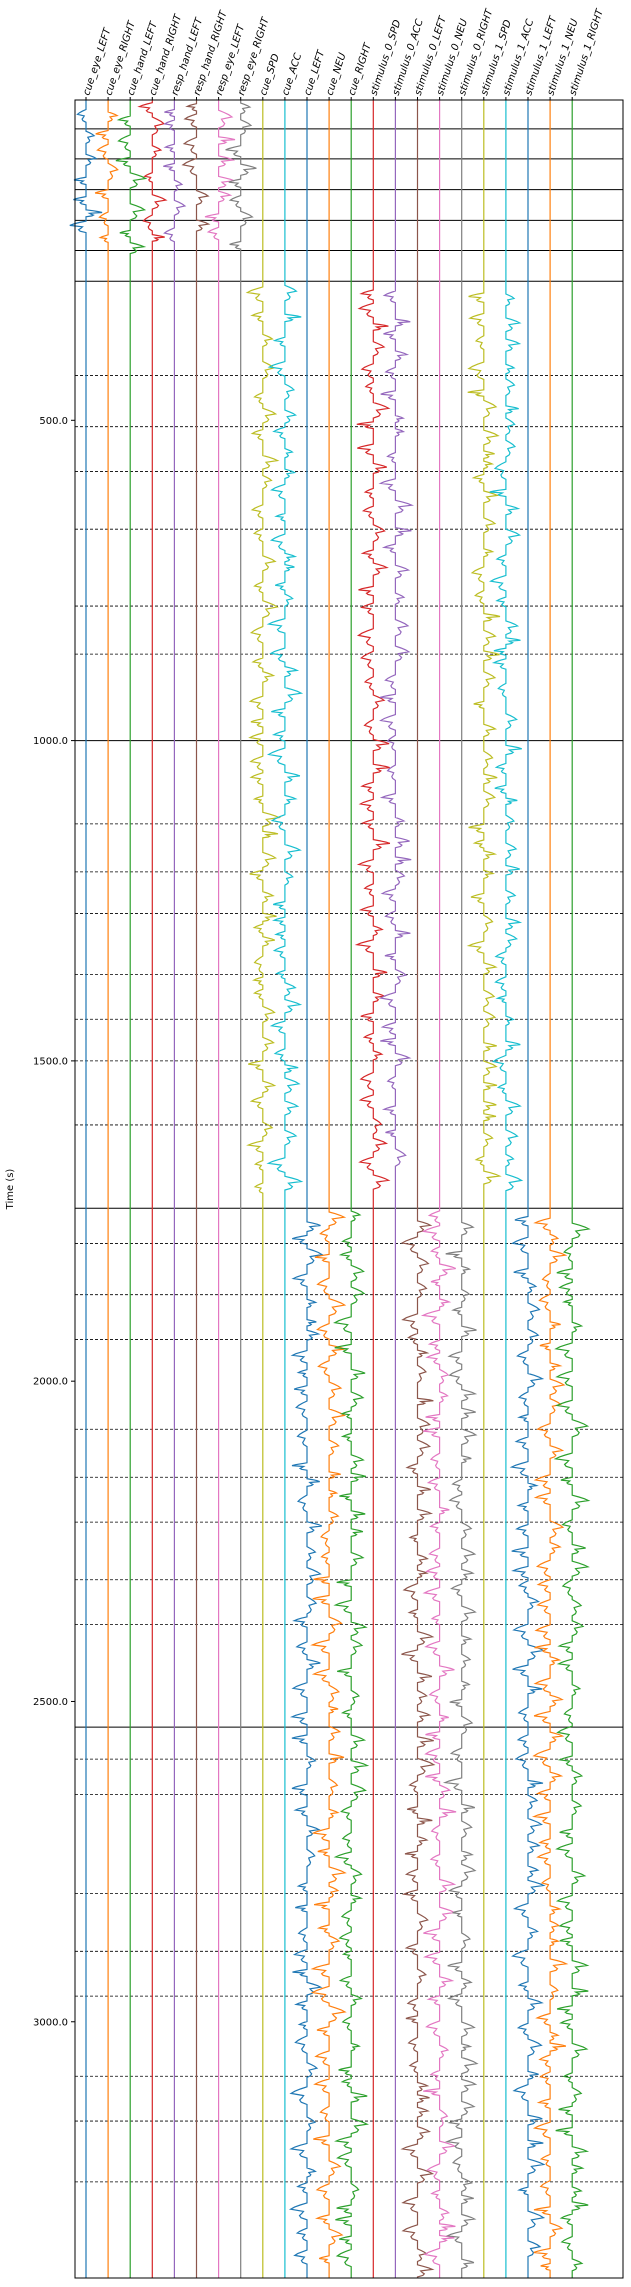 This screenshot has width=631, height=2287. I want to click on series-resp-hand-left, so click(175, 1189).